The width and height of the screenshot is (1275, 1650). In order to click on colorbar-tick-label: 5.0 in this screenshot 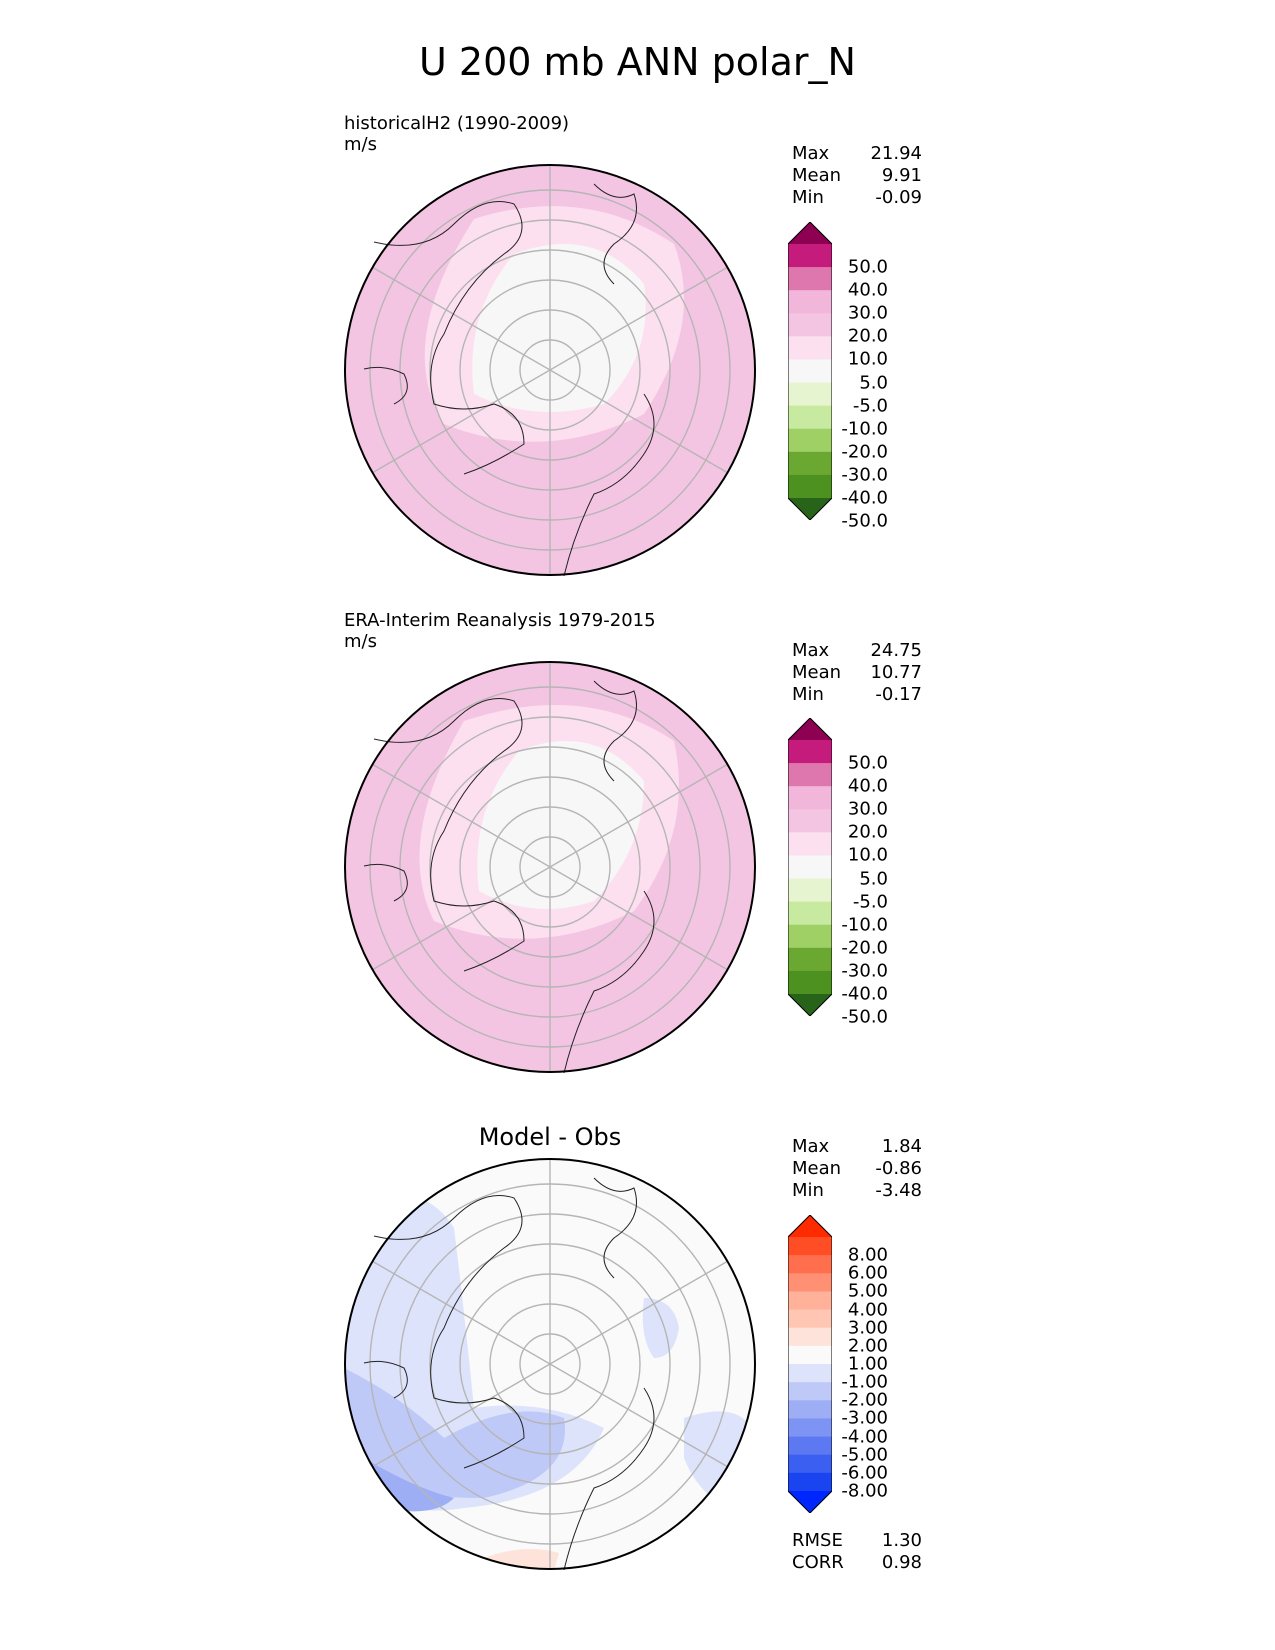, I will do `click(873, 383)`.